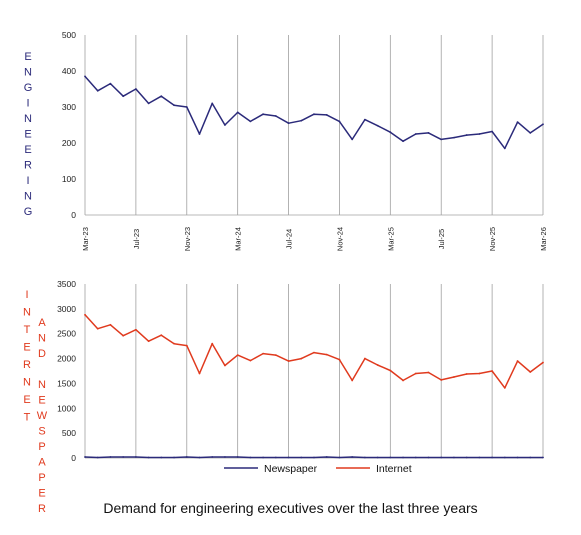 This screenshot has height=535, width=581. Describe the element at coordinates (136, 239) in the screenshot. I see `x-tick-label: Jul-23` at that location.